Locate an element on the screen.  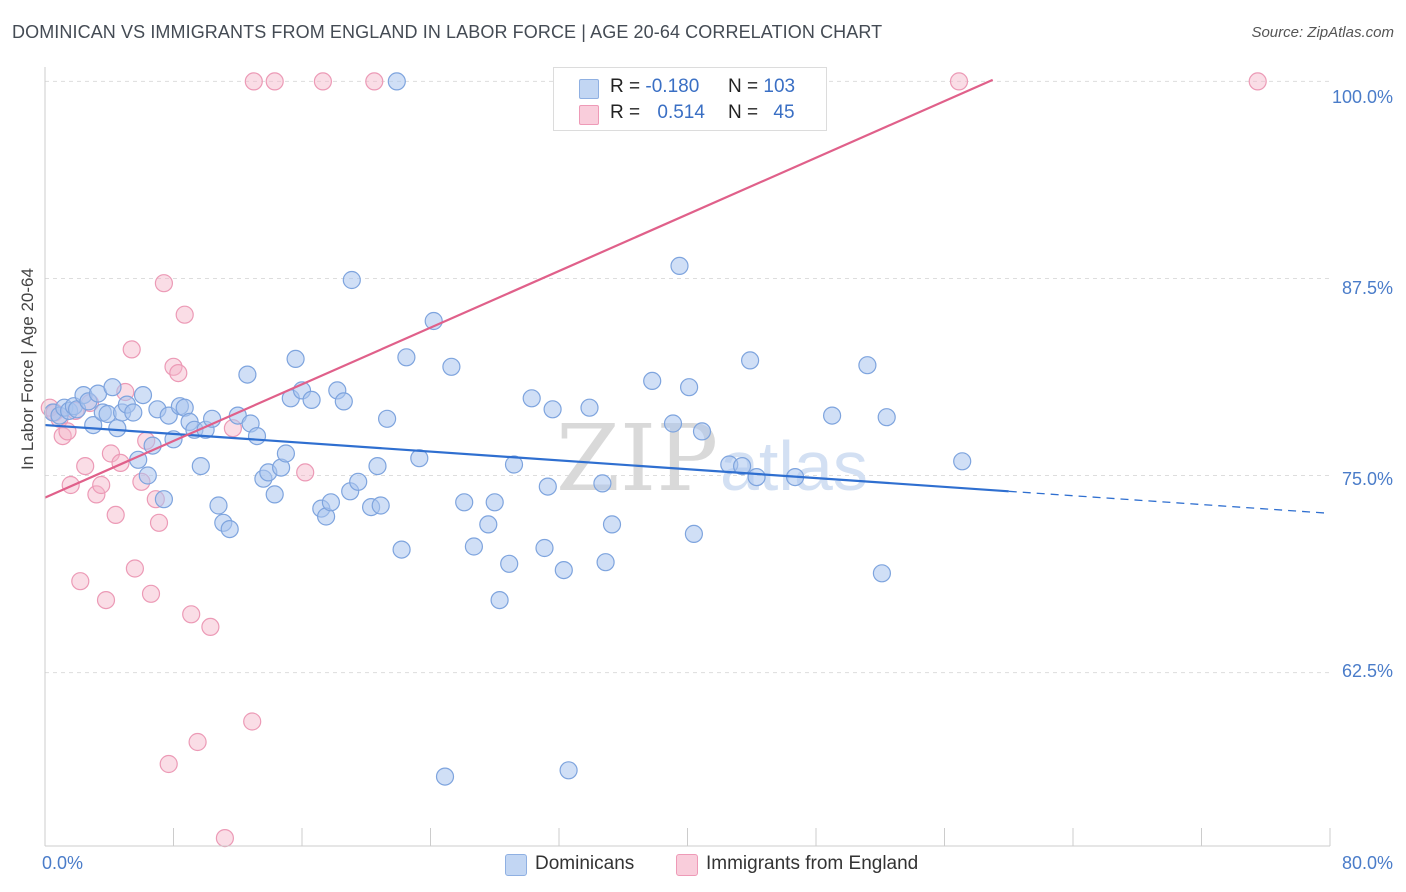
stats-row-england: R = 0.514 N = 45 is located at coordinates (690, 115).